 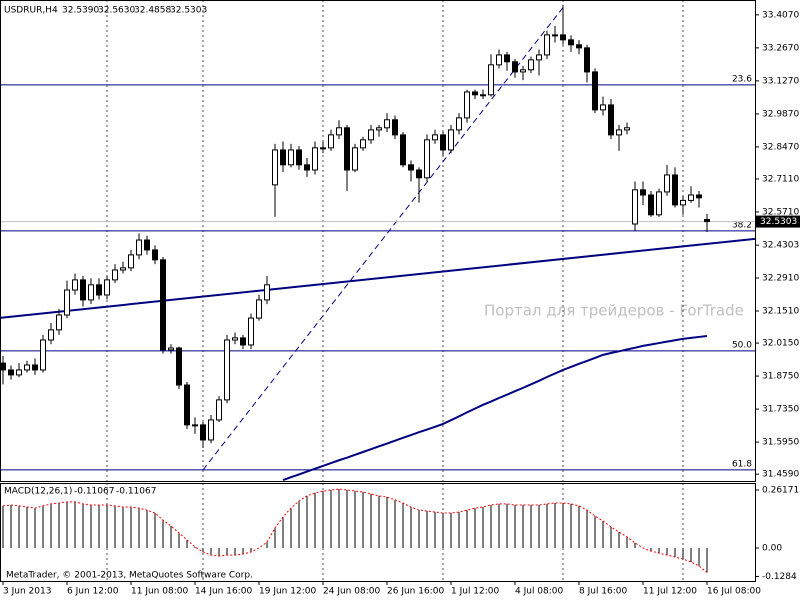 I want to click on y-tick-label: 31.4590, so click(x=780, y=475).